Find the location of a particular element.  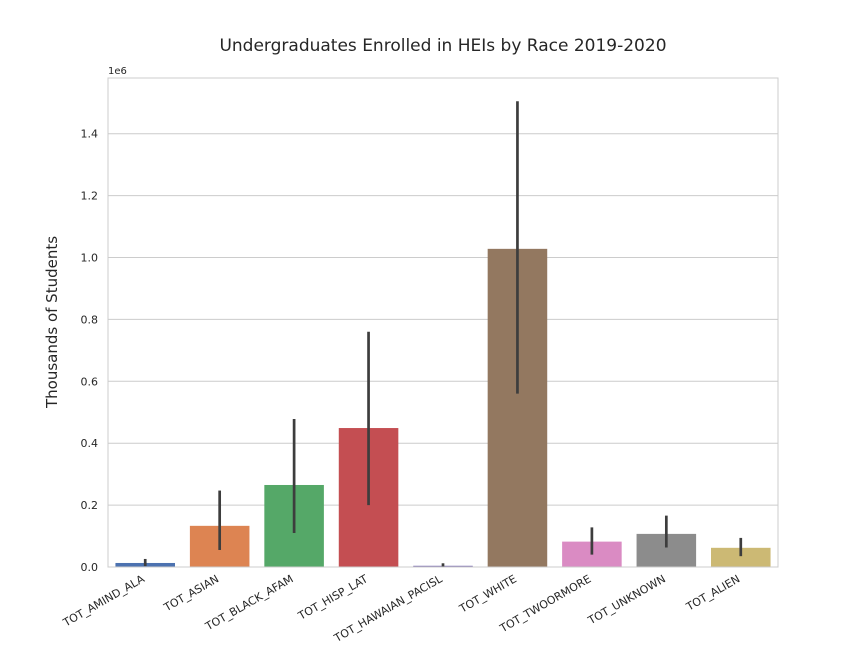

y-tick-label: 1.2 is located at coordinates (90, 196).